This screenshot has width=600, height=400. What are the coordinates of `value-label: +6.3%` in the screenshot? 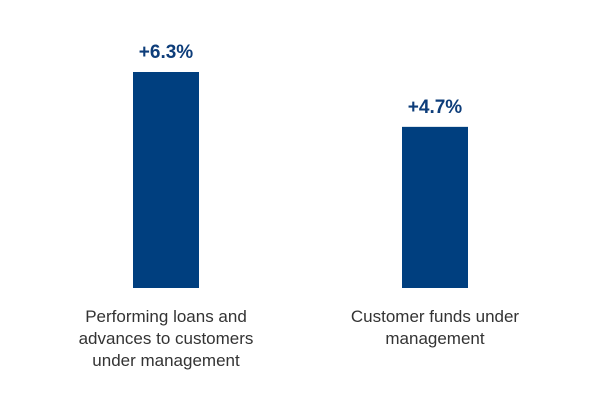 It's located at (166, 52).